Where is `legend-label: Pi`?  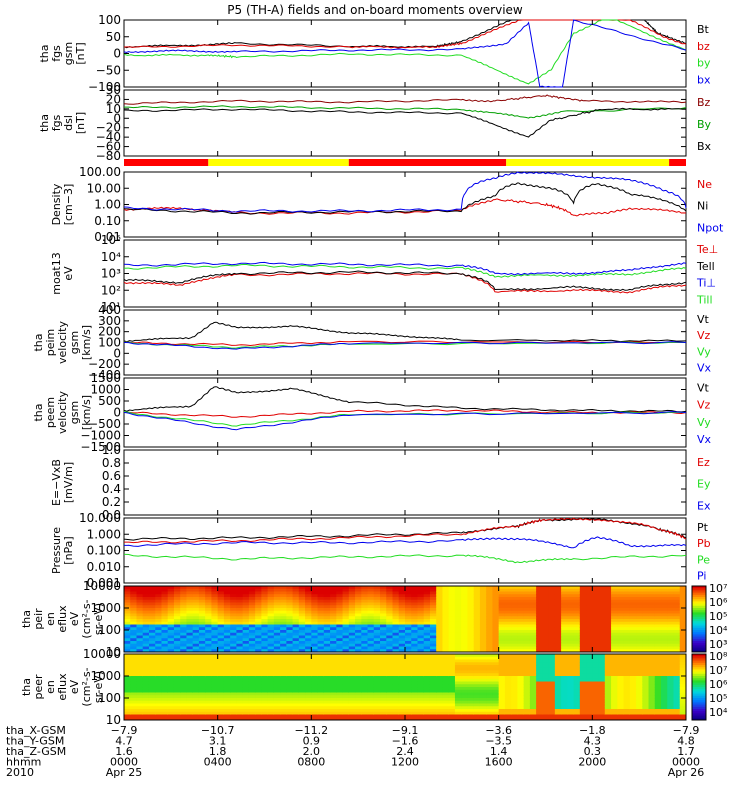 legend-label: Pi is located at coordinates (701, 576).